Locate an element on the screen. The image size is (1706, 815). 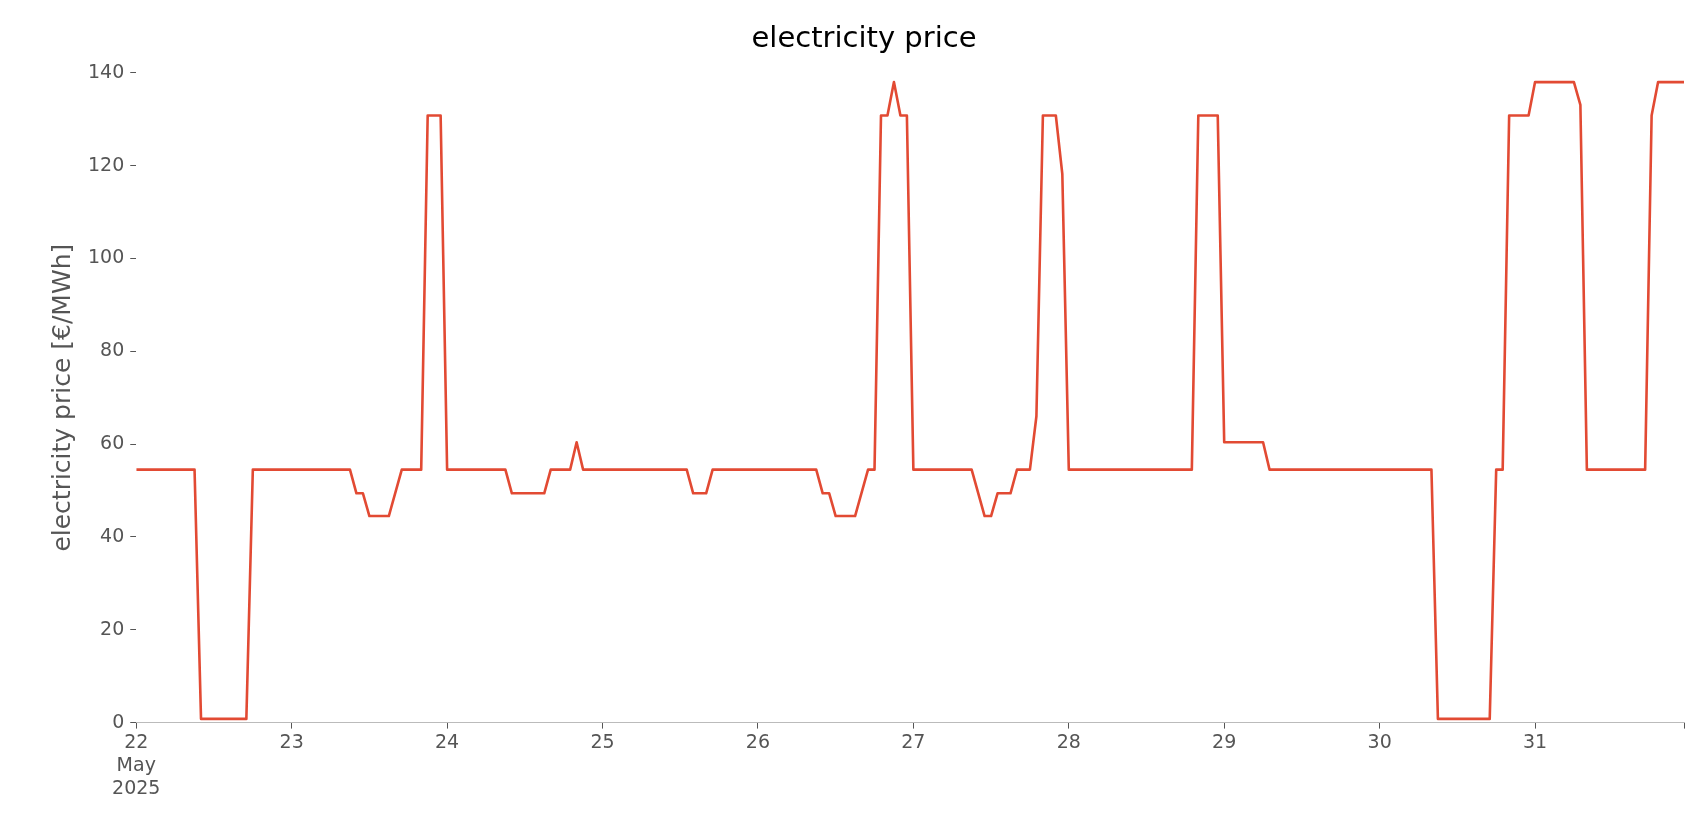
y-tick-label: 140 is located at coordinates (106, 70).